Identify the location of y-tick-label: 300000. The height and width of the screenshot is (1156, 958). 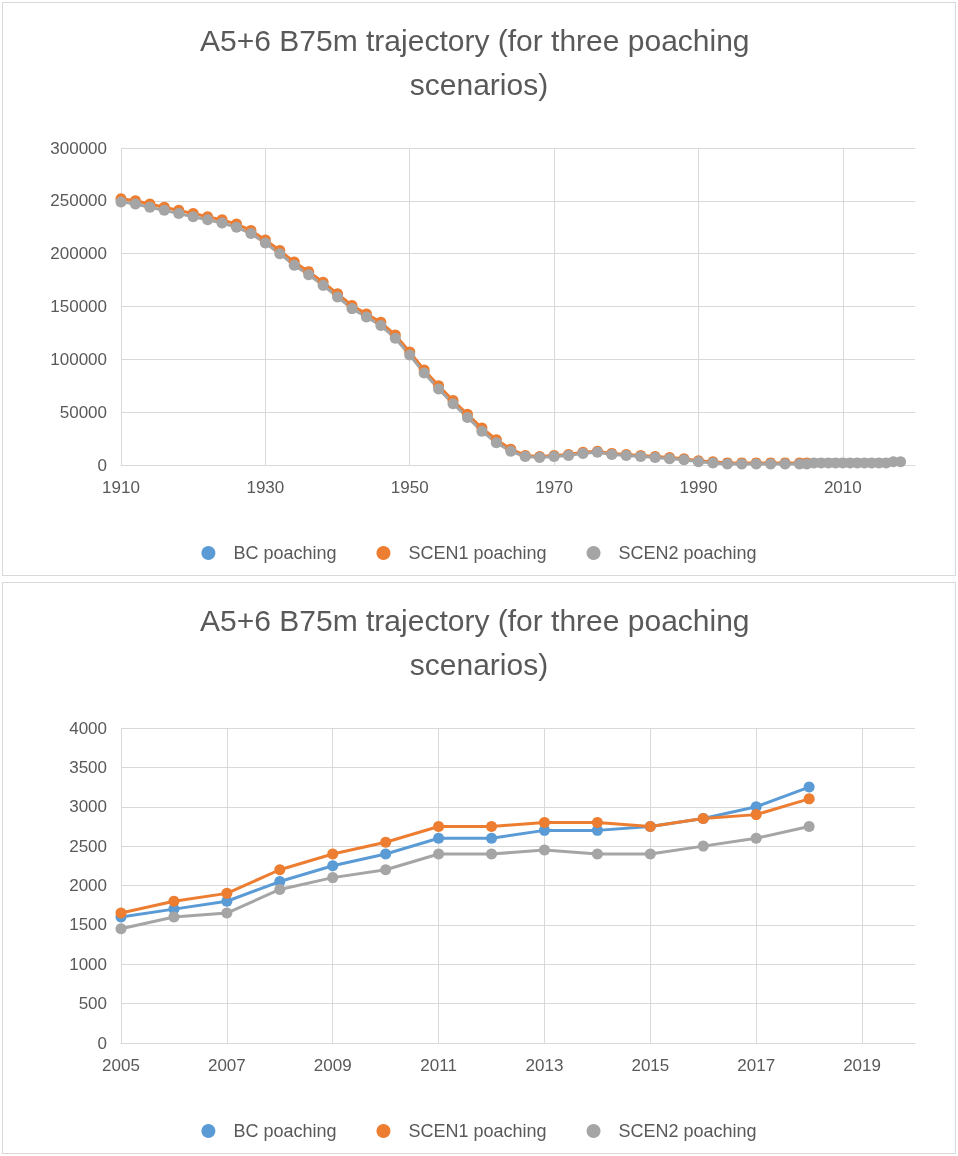
(78, 148).